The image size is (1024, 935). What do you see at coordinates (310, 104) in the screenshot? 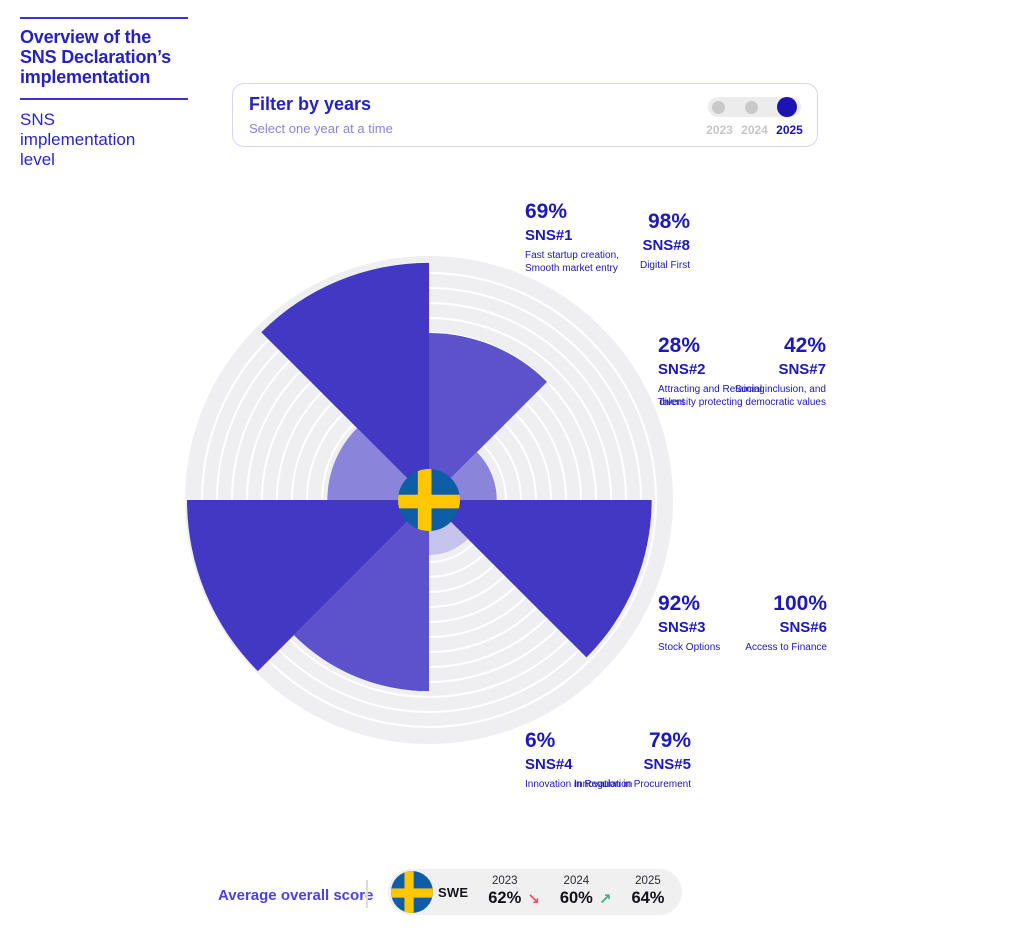
I see `filter-title: Filter by years` at bounding box center [310, 104].